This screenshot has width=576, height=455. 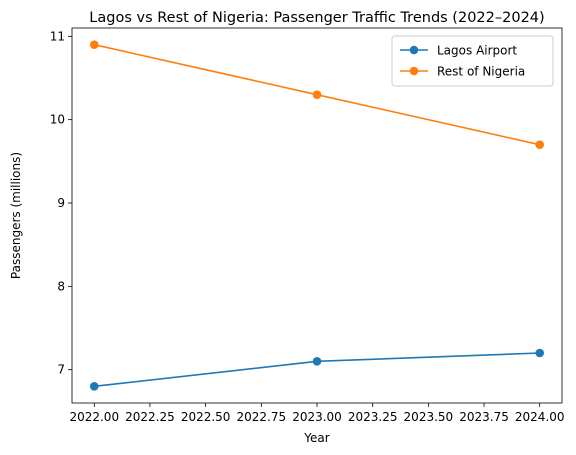 What do you see at coordinates (16, 215) in the screenshot?
I see `y-axis-label: Passengers (millions)` at bounding box center [16, 215].